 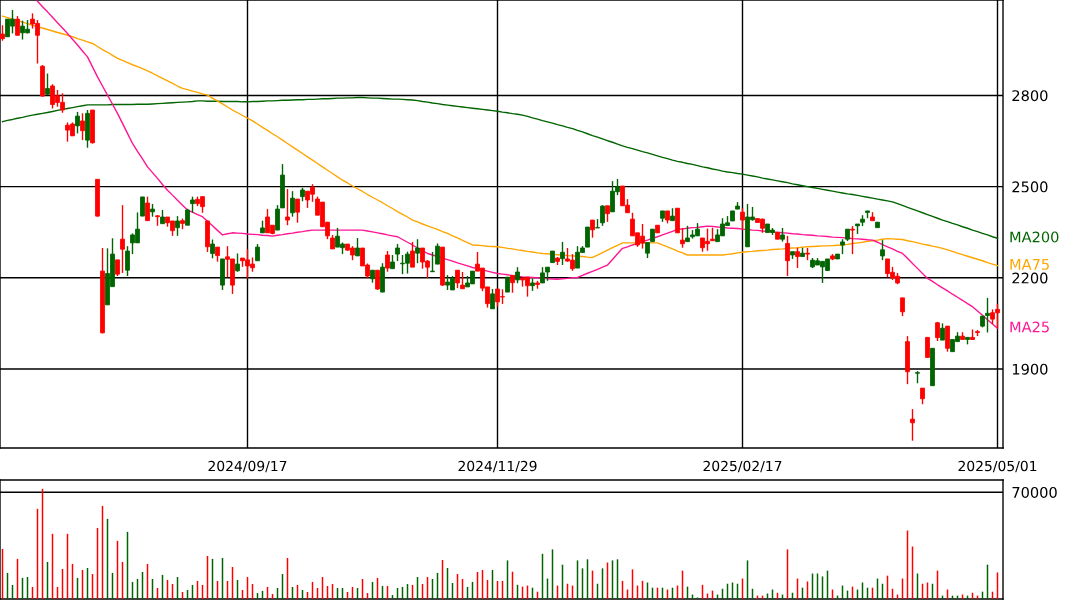 I want to click on y-tick-label: 2200, so click(x=1030, y=278).